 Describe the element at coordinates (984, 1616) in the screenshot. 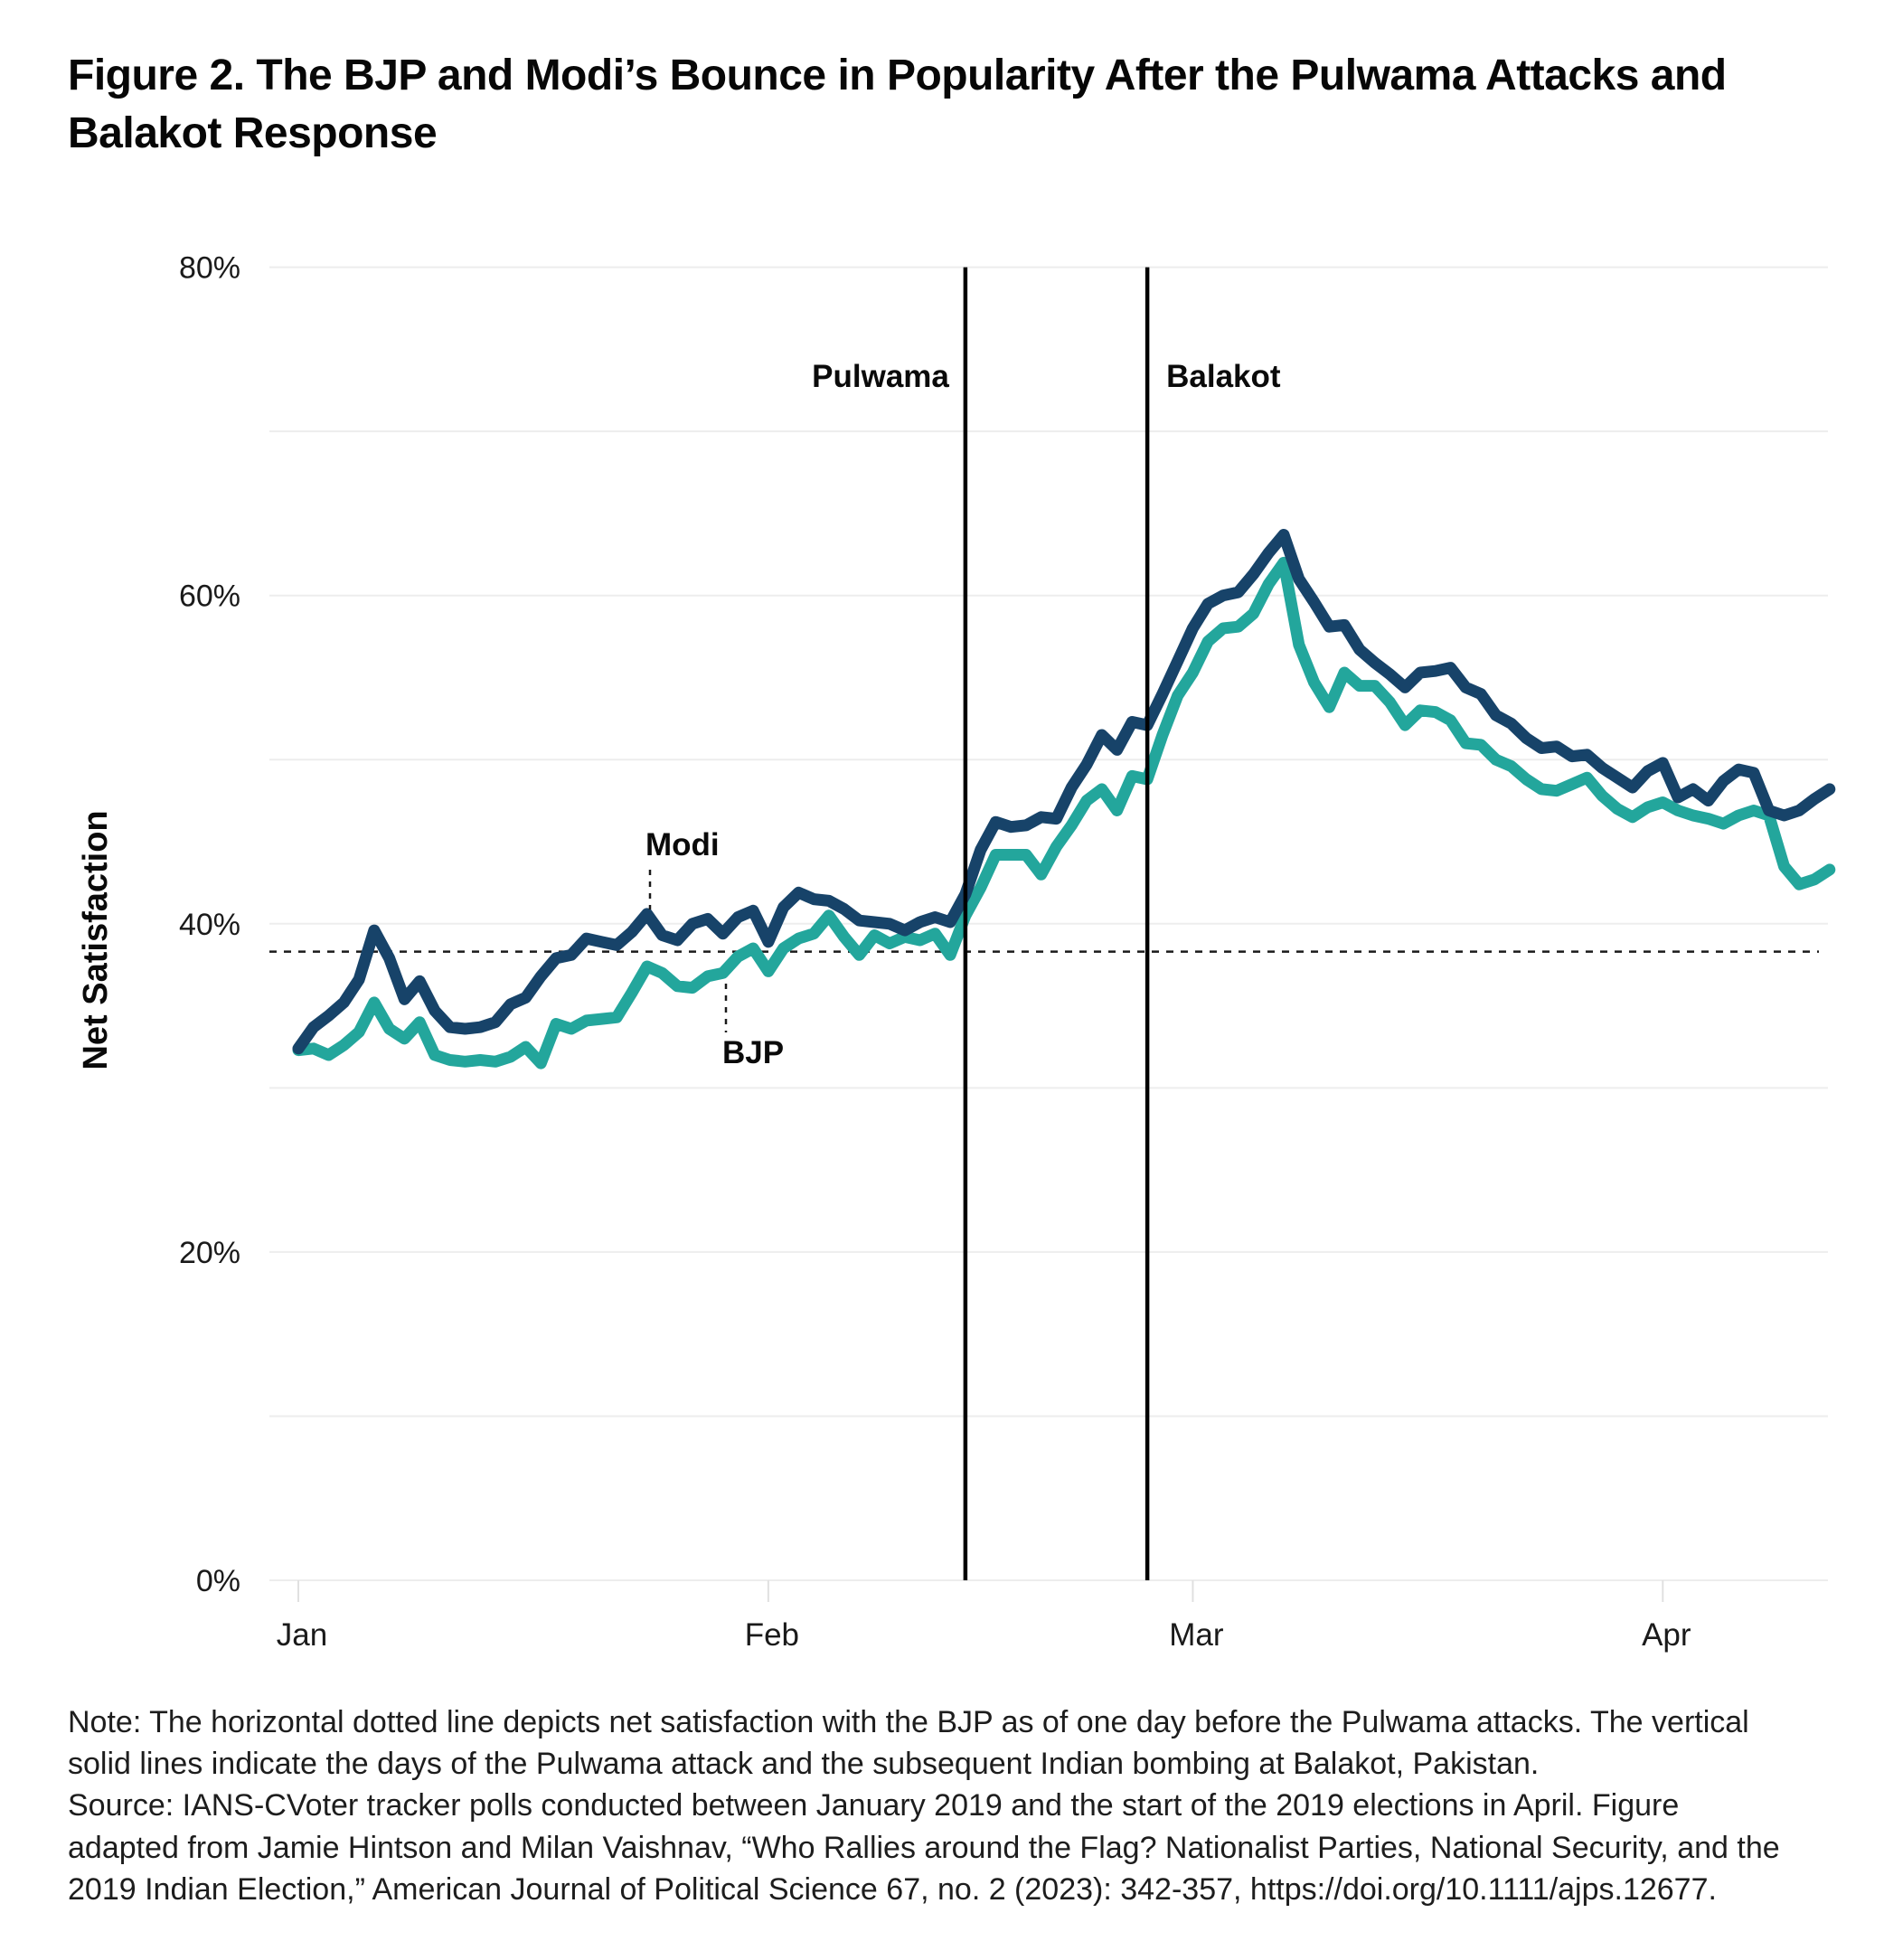

I see `x-axis-tick-labels: Jan Feb Mar Apr` at that location.